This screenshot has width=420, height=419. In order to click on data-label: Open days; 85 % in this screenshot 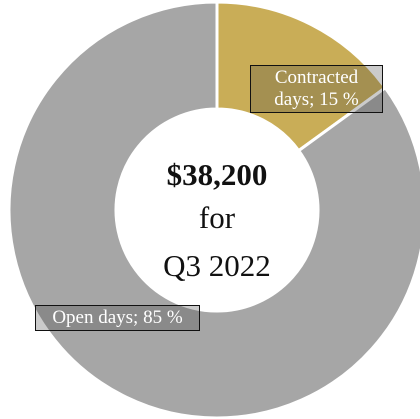, I will do `click(117, 318)`.